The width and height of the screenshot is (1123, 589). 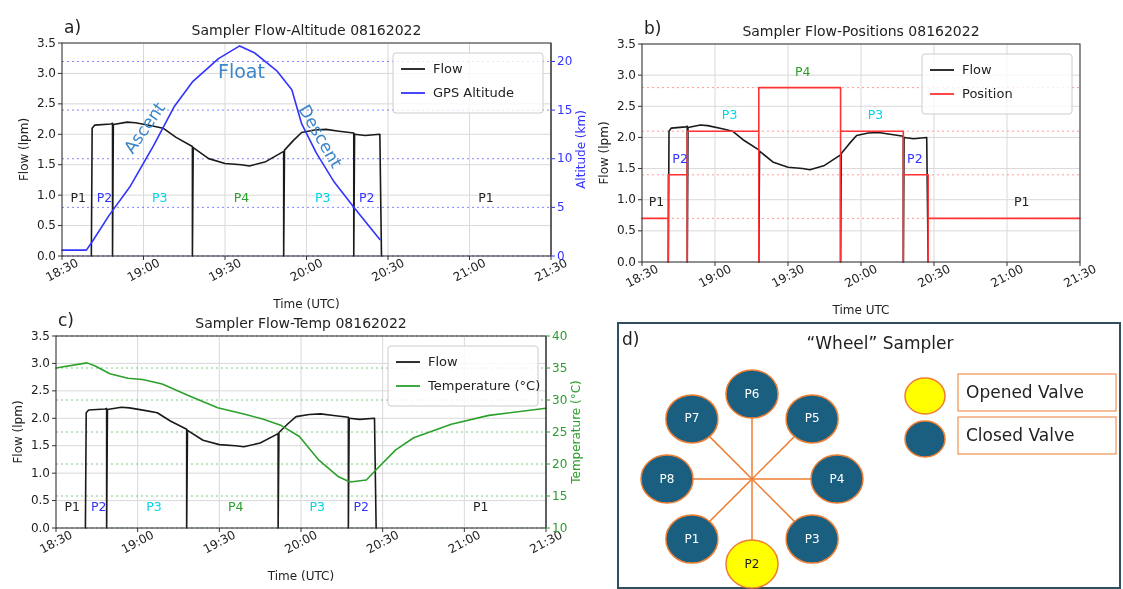 I want to click on legend-label: GPS Altitude, so click(x=474, y=92).